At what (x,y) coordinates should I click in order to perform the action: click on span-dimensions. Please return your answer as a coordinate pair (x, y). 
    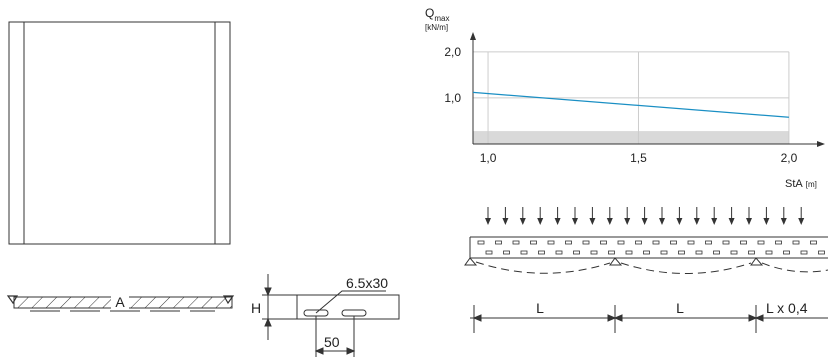
    Looking at the image, I should click on (649, 319).